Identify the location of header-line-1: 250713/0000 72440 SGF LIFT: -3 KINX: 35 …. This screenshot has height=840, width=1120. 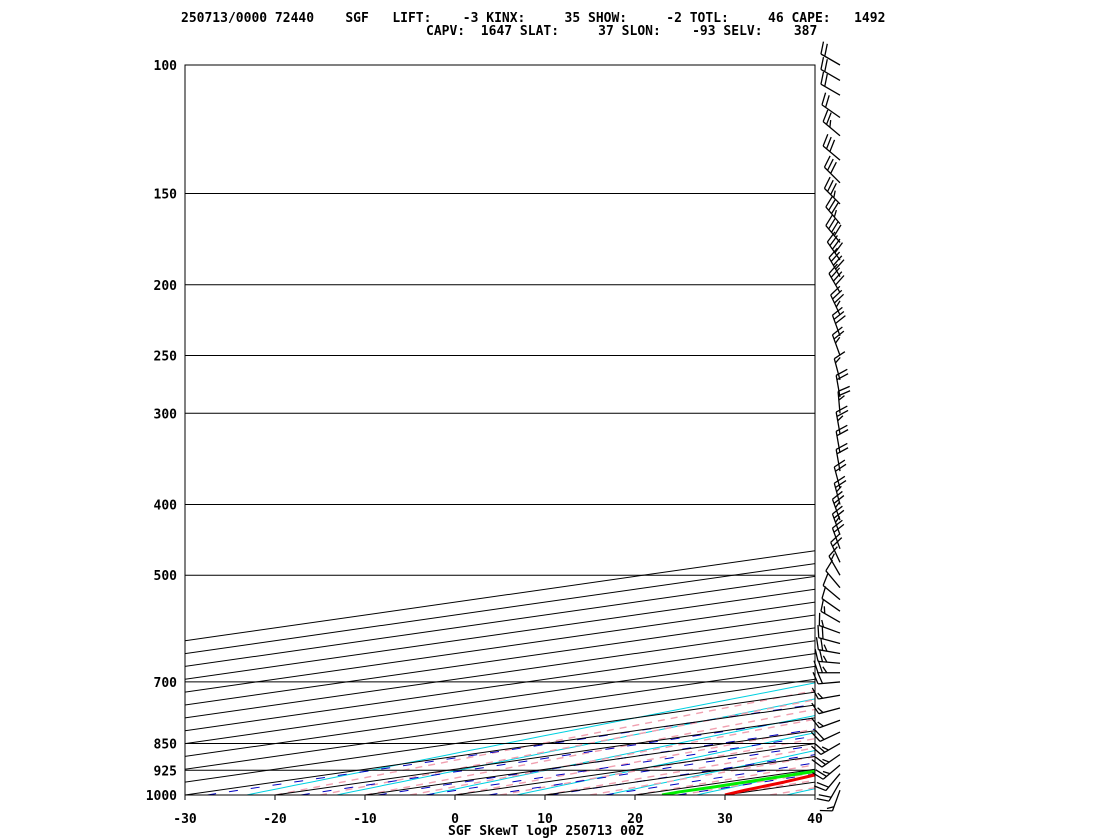
(533, 18).